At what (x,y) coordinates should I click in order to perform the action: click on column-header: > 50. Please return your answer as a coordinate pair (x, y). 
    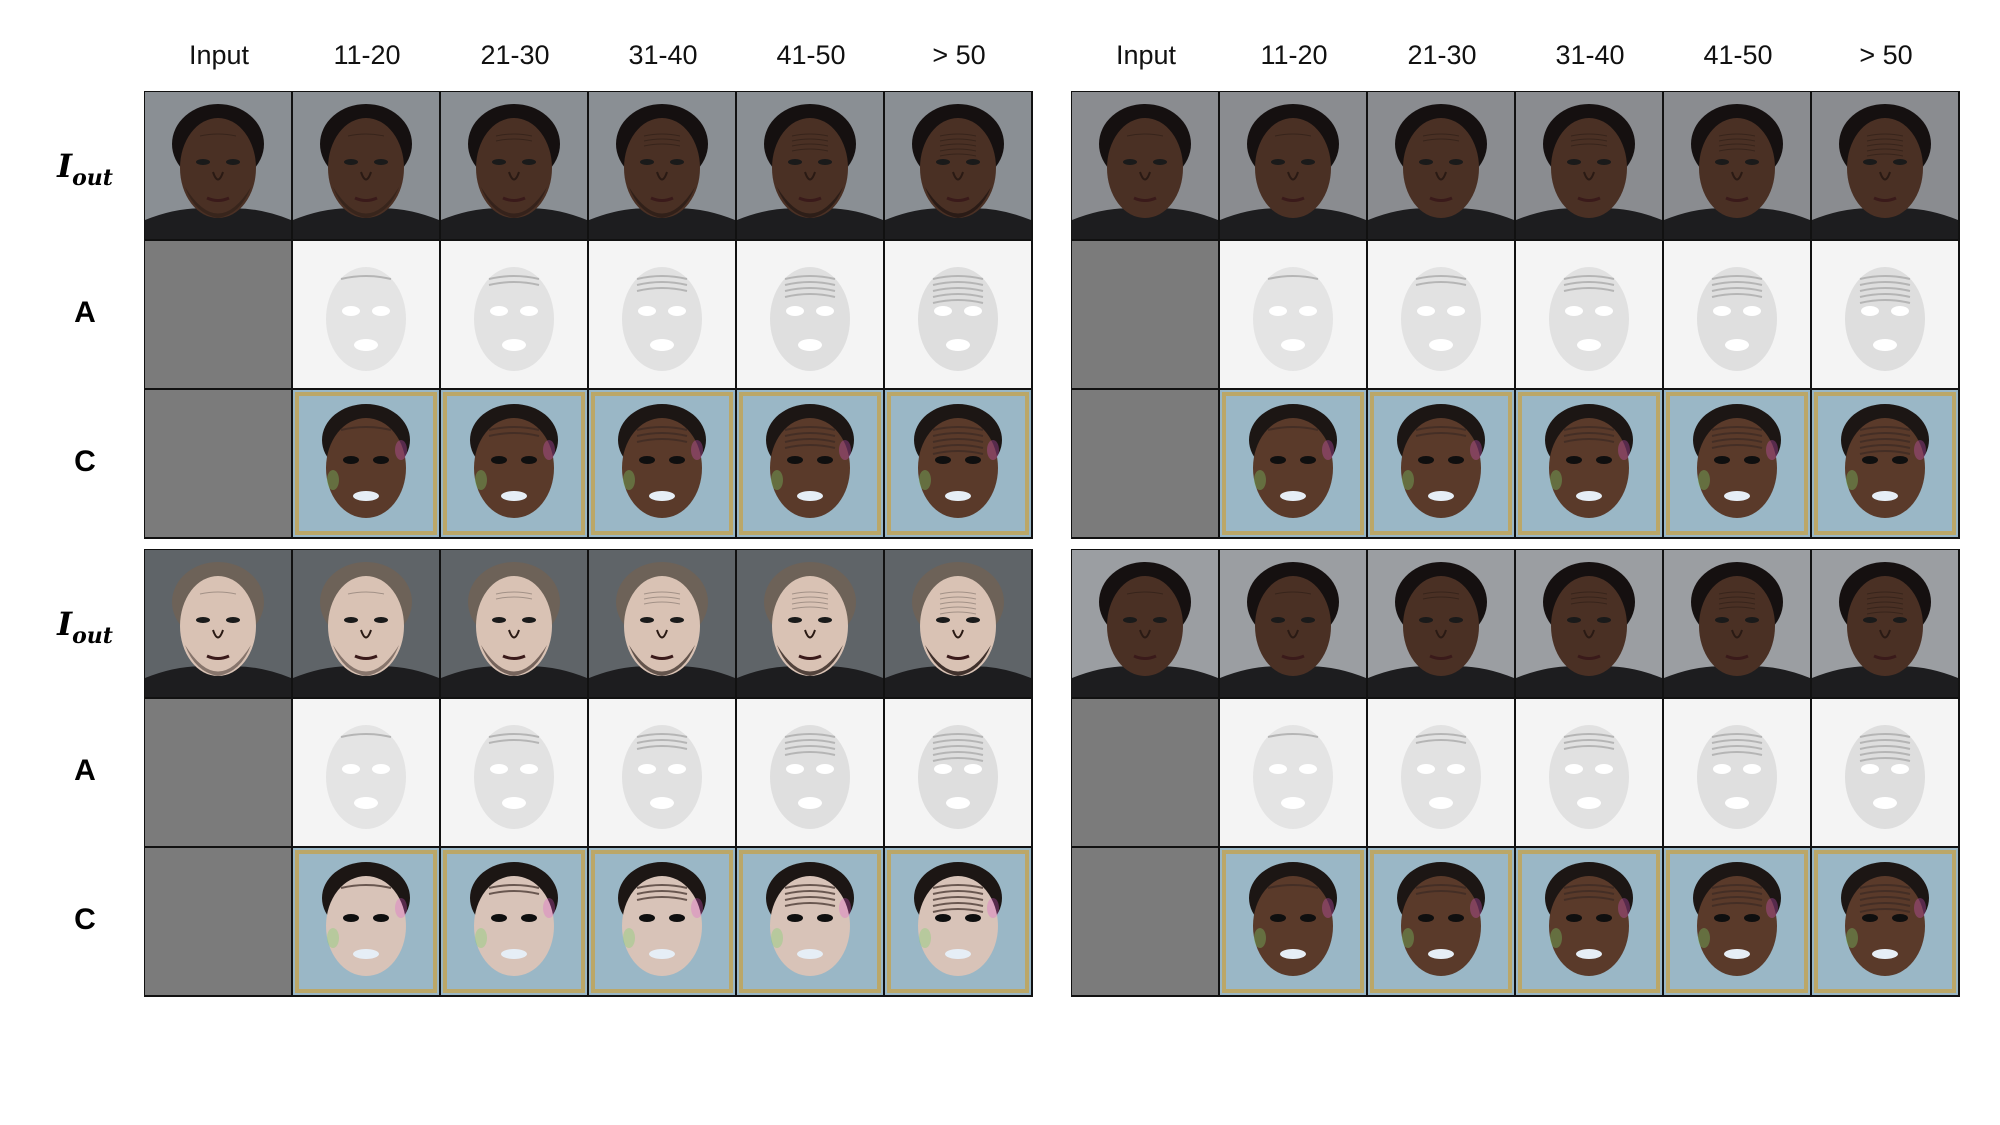
    Looking at the image, I should click on (959, 55).